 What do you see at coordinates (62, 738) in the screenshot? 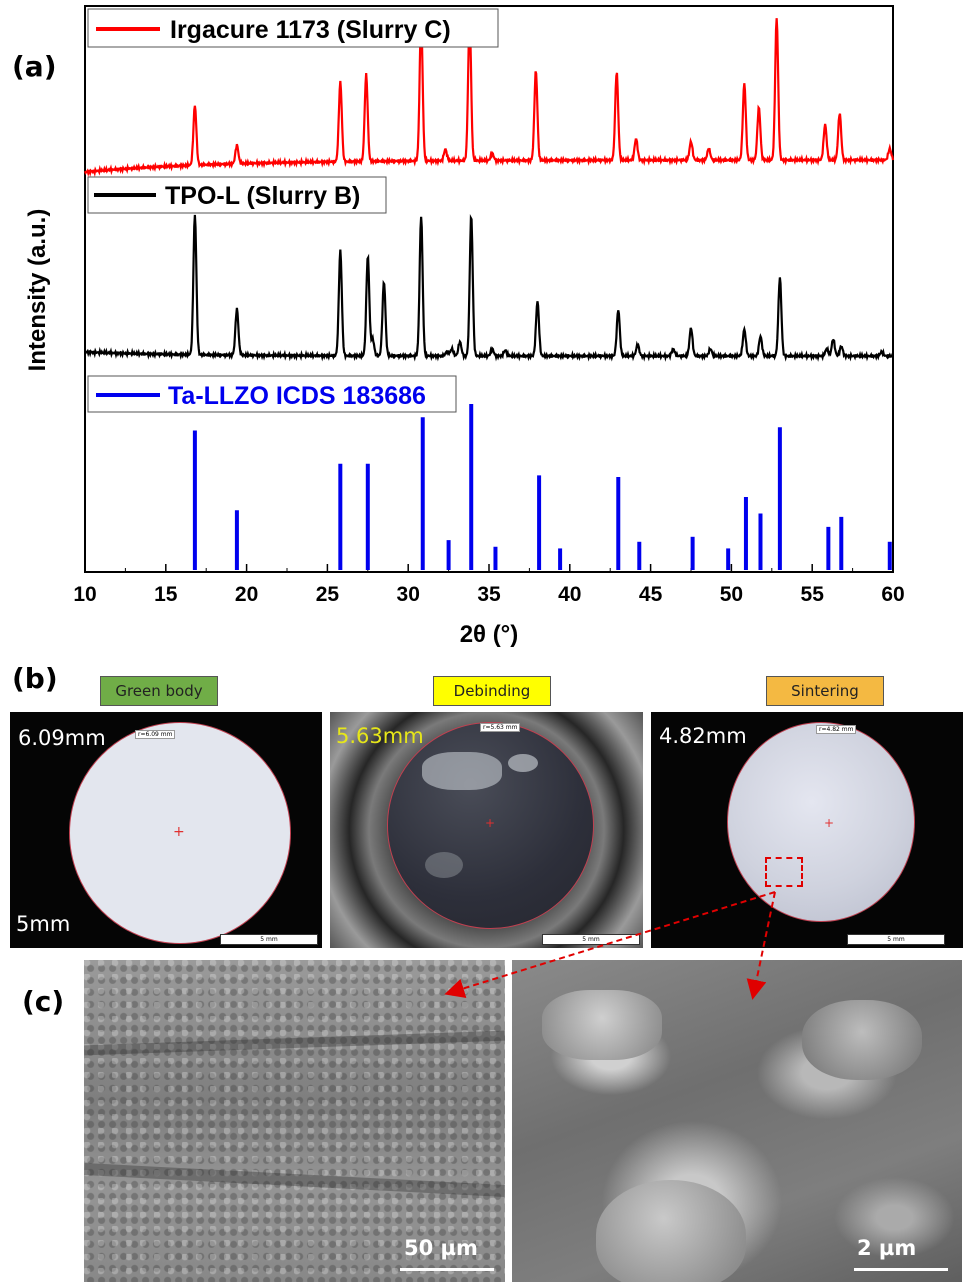
I see `diameter-green-body: 6.09mm` at bounding box center [62, 738].